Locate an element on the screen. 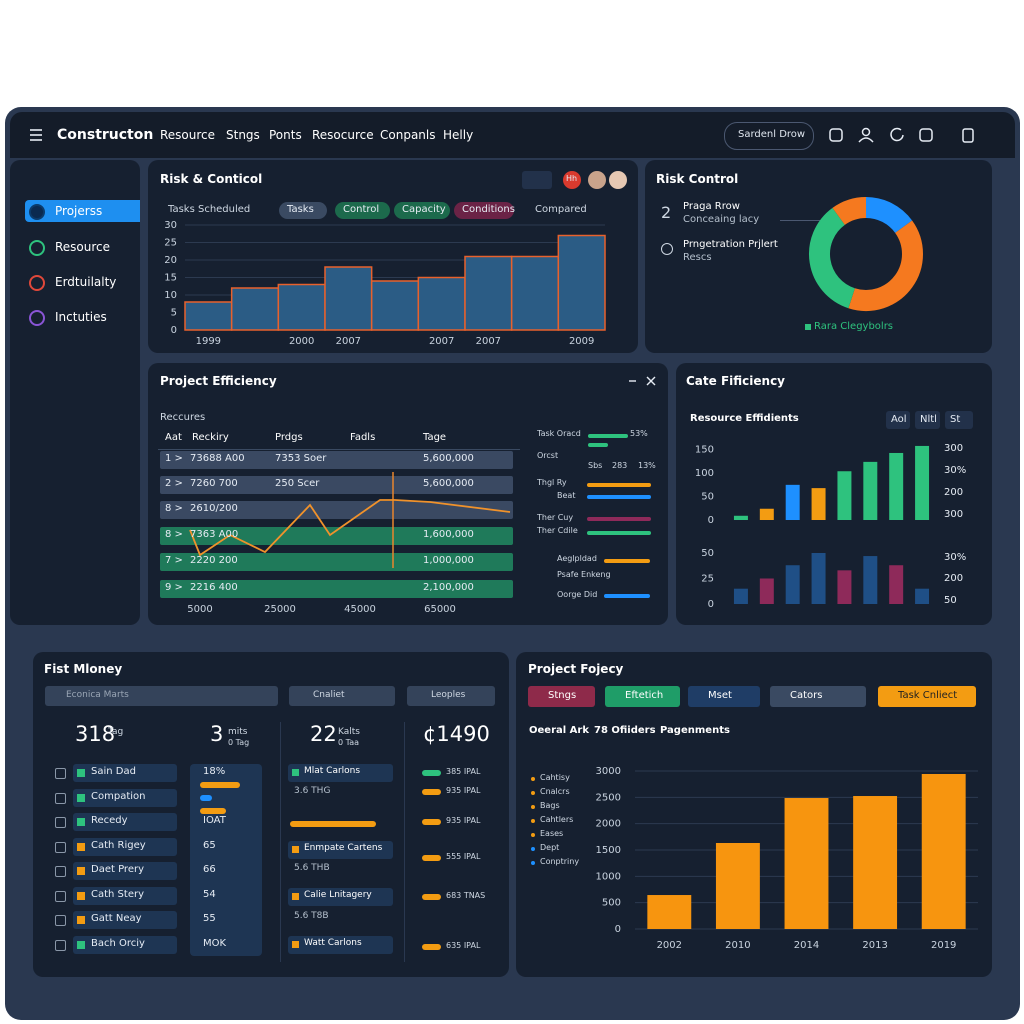 The height and width of the screenshot is (1024, 1024). menu-icon is located at coordinates (36, 135).